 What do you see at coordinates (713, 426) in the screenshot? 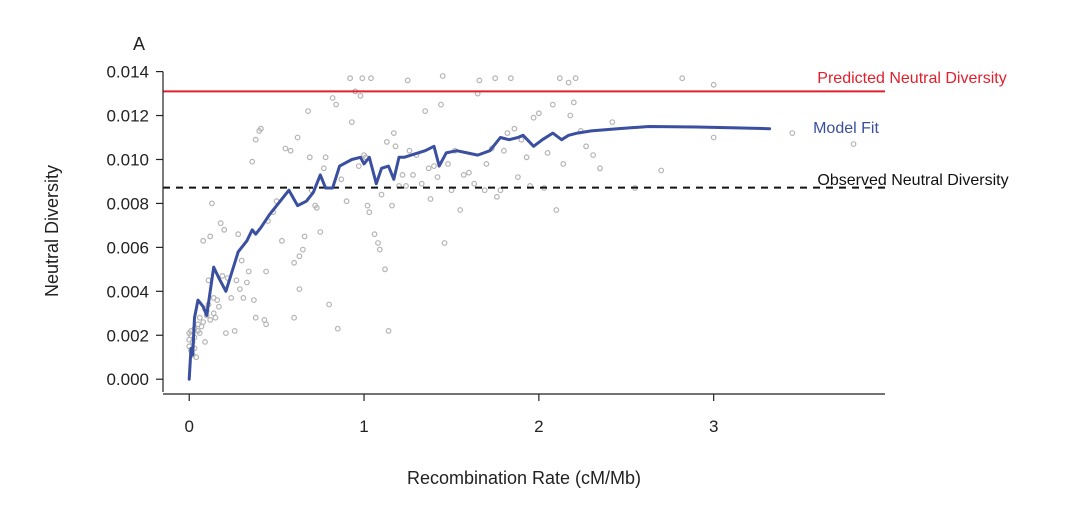
I see `x-tick-label: 3` at bounding box center [713, 426].